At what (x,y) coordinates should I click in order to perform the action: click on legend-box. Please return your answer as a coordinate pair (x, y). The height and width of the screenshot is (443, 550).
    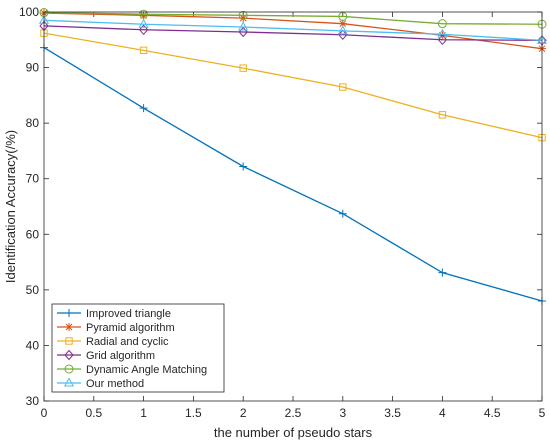
    Looking at the image, I should click on (138, 348).